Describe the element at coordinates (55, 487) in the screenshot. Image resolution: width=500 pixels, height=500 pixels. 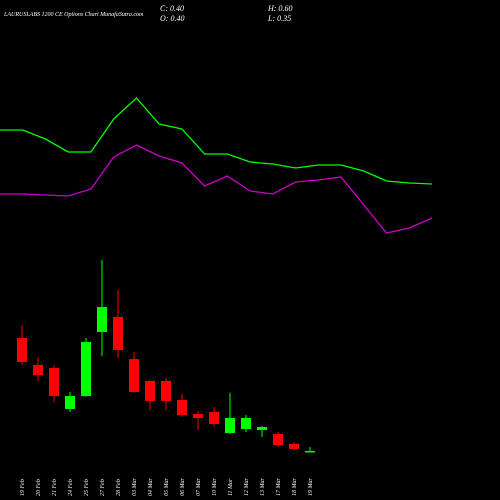
I see `x-tick-label: 21 Feb` at that location.